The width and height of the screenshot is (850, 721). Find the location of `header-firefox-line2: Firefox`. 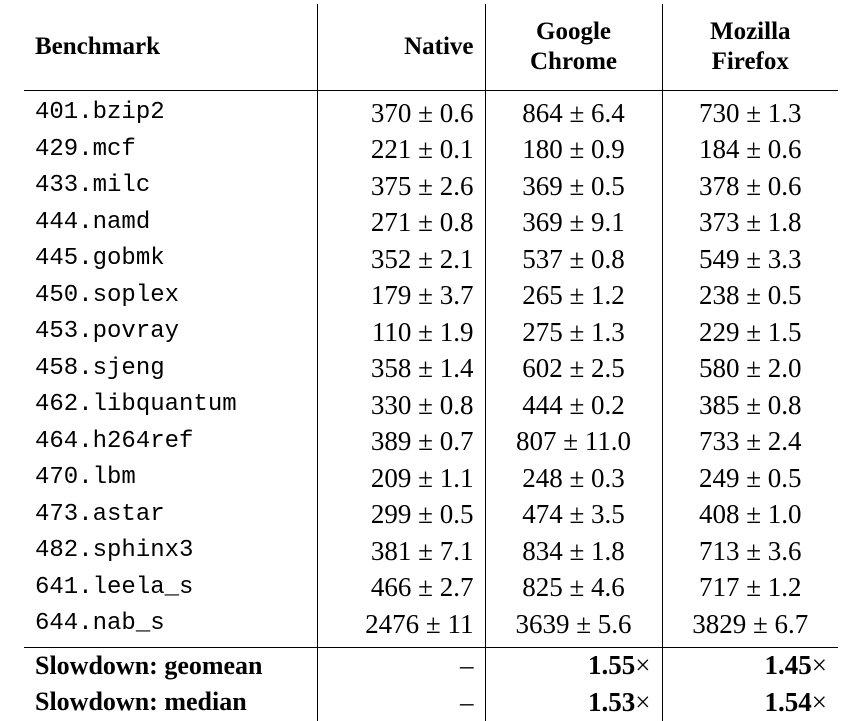

header-firefox-line2: Firefox is located at coordinates (750, 61).